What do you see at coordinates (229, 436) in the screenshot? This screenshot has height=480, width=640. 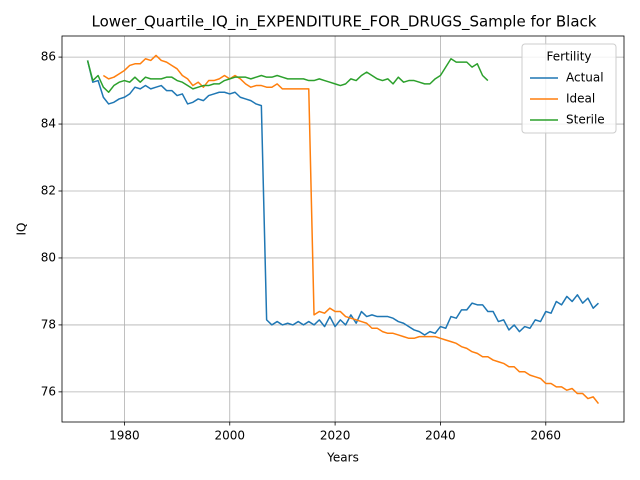 I see `x-tick-label: 2000` at bounding box center [229, 436].